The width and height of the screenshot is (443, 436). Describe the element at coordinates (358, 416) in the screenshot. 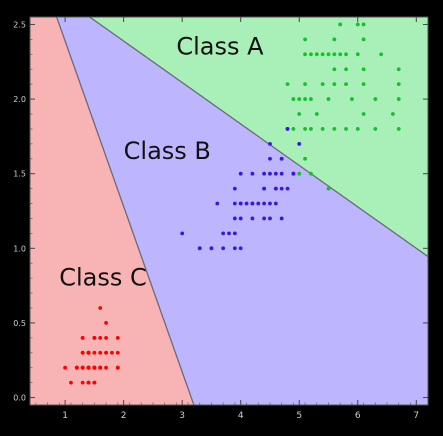

I see `x-tick-label: 6` at that location.